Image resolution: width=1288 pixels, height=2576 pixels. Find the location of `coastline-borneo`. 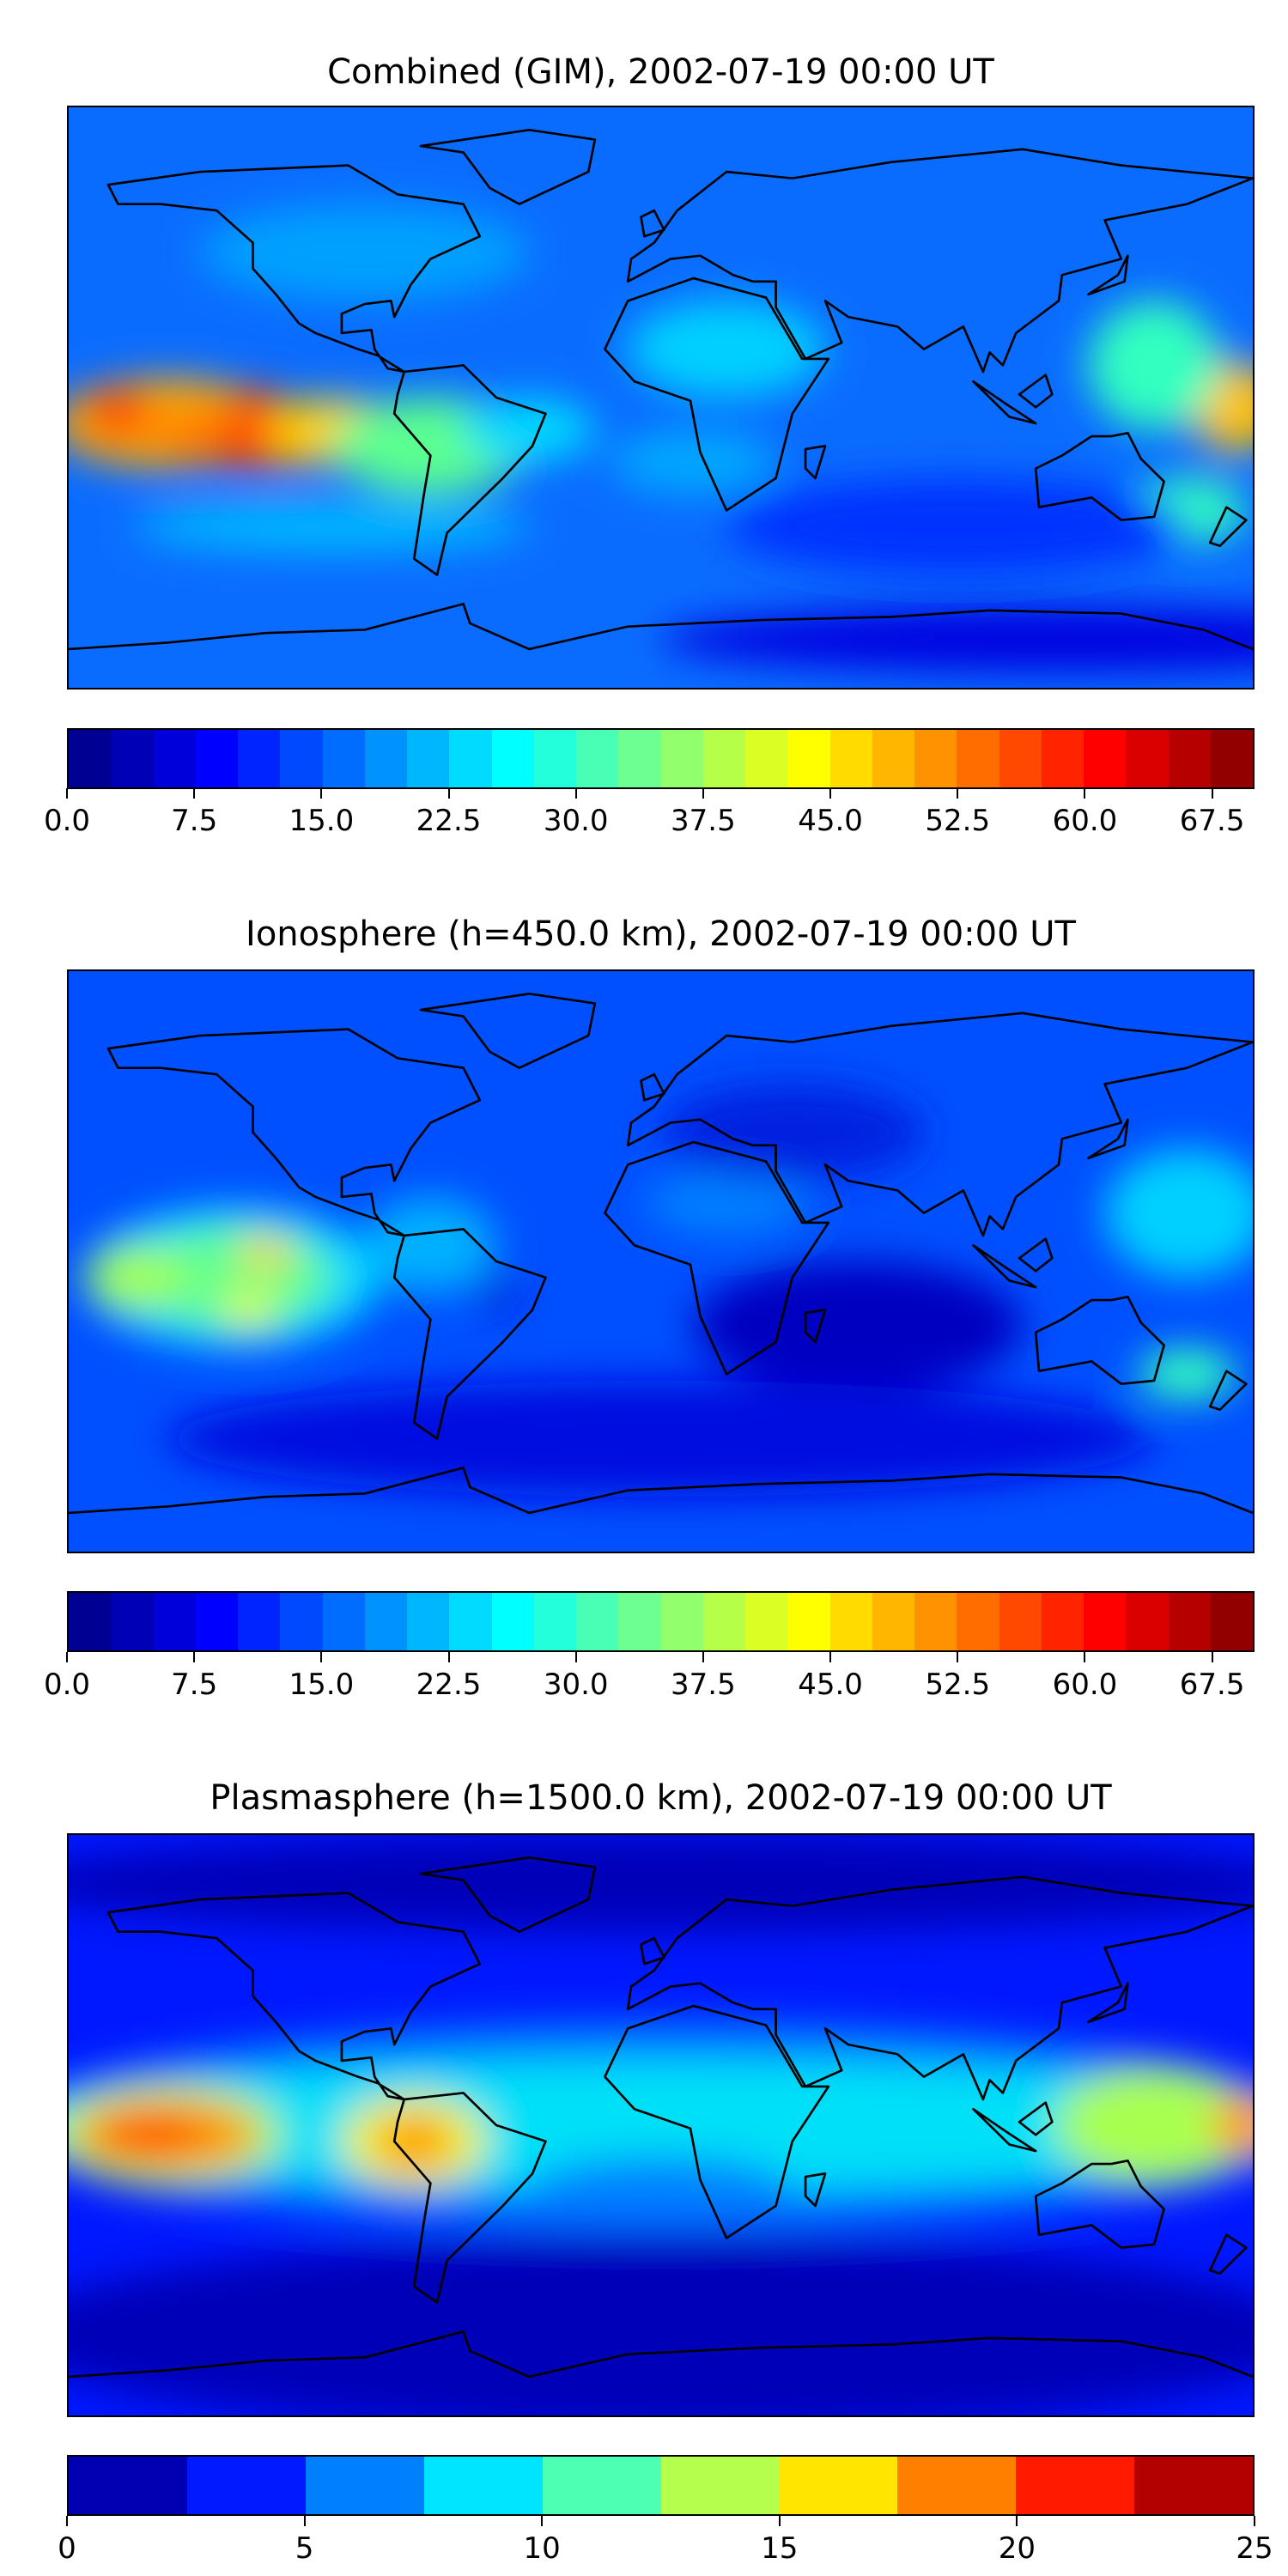

coastline-borneo is located at coordinates (1036, 2119).